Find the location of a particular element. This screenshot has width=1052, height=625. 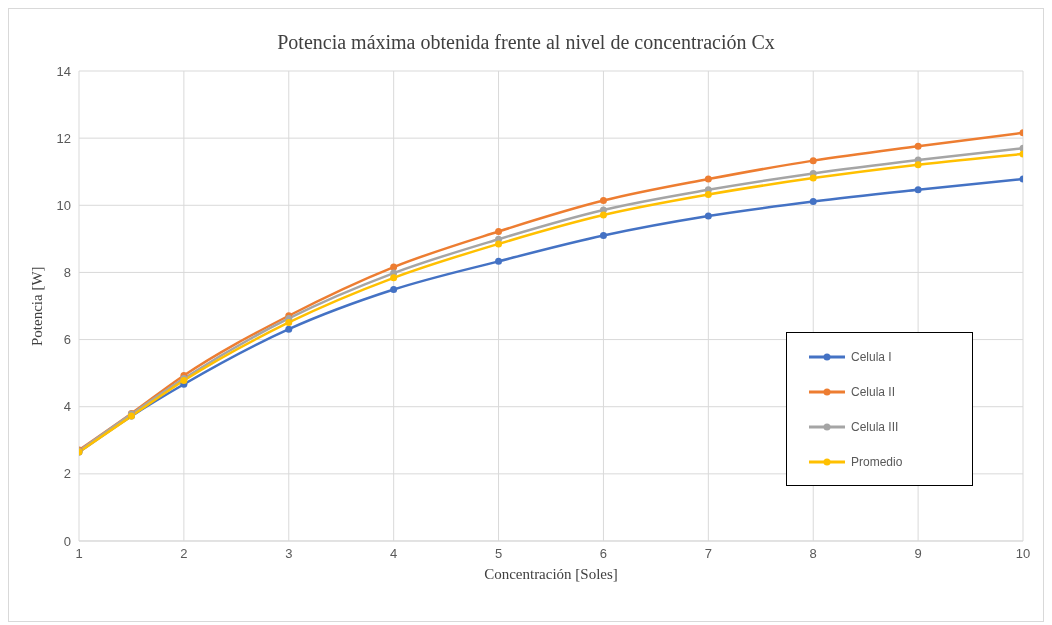

x-tick-label: 2 is located at coordinates (184, 554).